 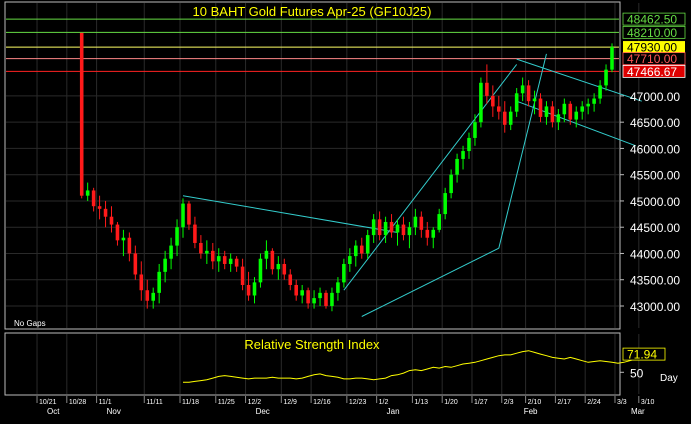 What do you see at coordinates (226, 402) in the screenshot?
I see `x-date-label: 11/25` at bounding box center [226, 402].